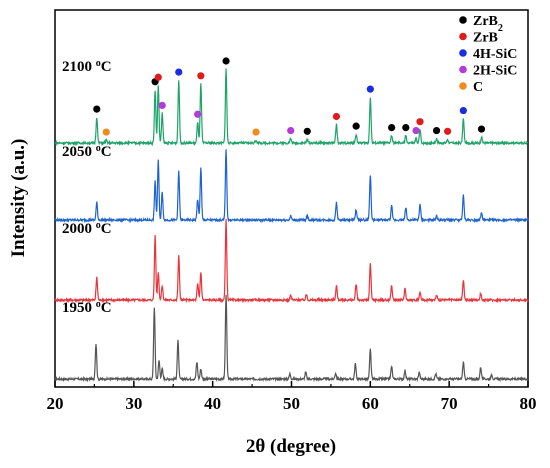 This screenshot has width=550, height=468. I want to click on x-tick-label: 80, so click(528, 403).